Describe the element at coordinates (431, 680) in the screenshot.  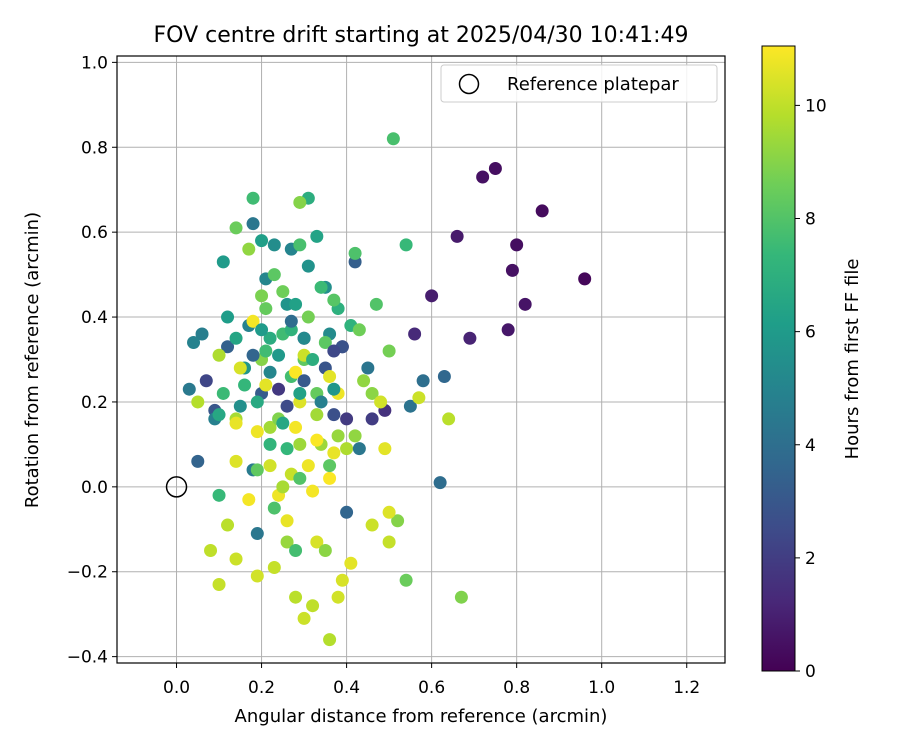
I see `x-axis-ticks: 0.0 0.2 0.4 0.6 0.8 1.0 1.2` at that location.